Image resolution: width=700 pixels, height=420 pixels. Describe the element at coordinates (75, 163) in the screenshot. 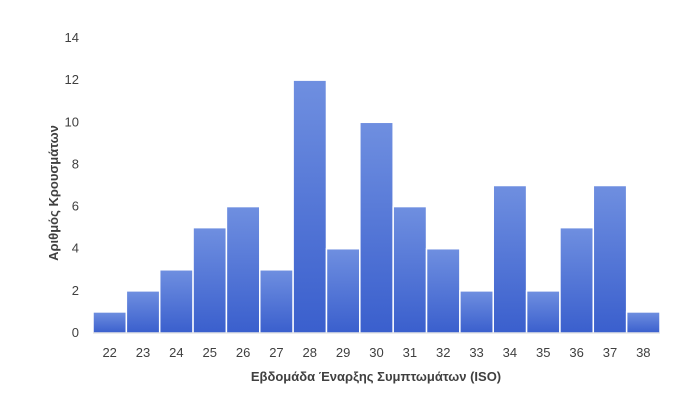

I see `y-tick-label: 8` at that location.